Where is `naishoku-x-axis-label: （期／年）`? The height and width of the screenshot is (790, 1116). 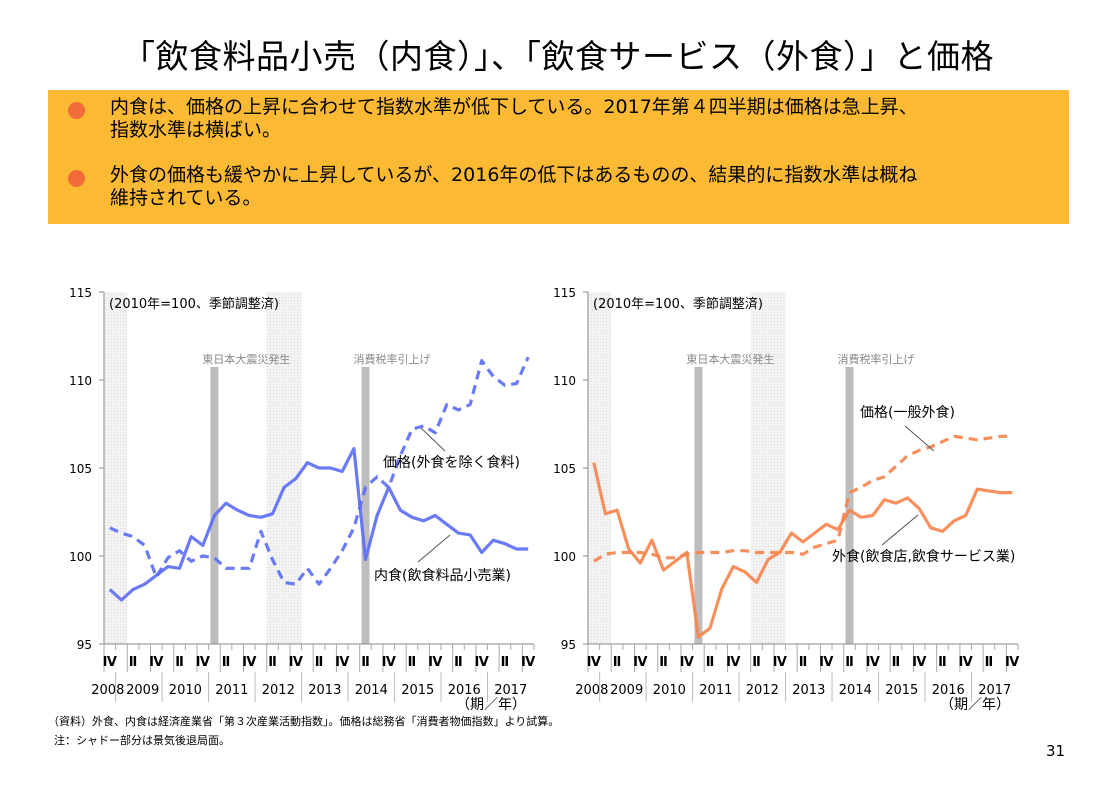 naishoku-x-axis-label: （期／年） is located at coordinates (491, 705).